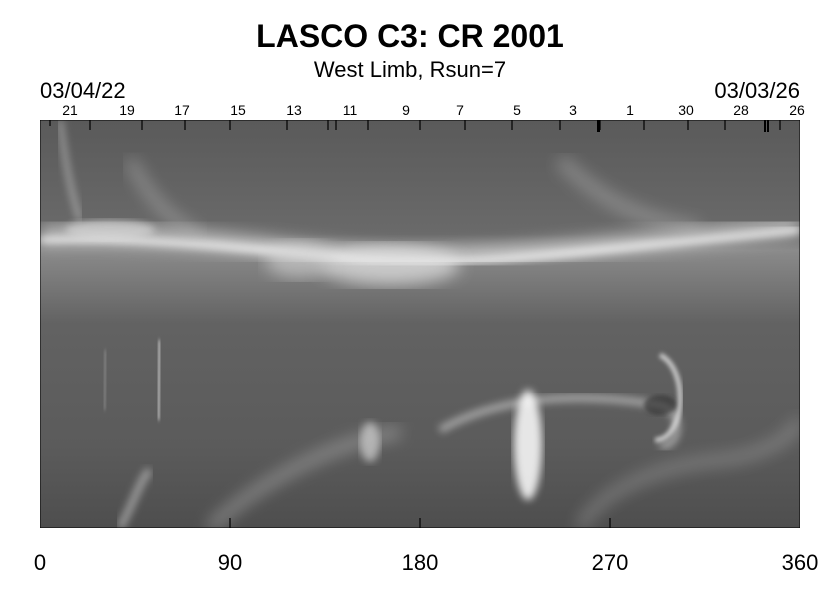 This screenshot has height=600, width=820. Describe the element at coordinates (238, 110) in the screenshot. I see `day-tick: 15` at that location.